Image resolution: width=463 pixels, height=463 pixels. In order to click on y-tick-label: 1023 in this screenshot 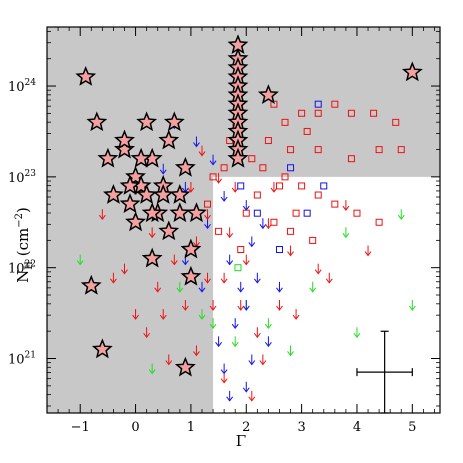, I will do `click(22, 177)`.